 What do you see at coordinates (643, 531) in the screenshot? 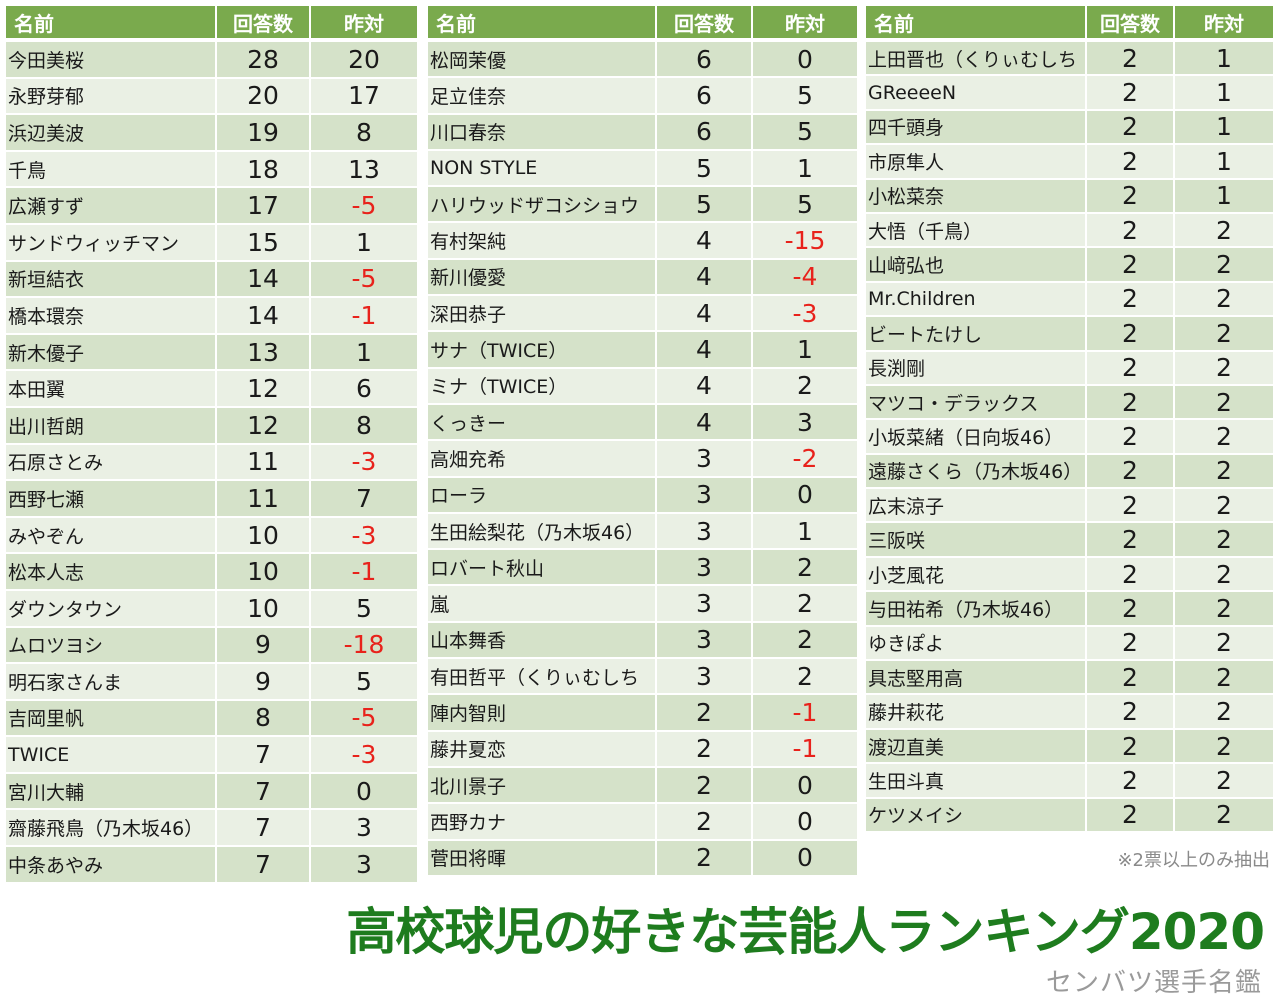
I see `table-row: 生田絵梨花（乃木坂46） 3 1` at bounding box center [643, 531].